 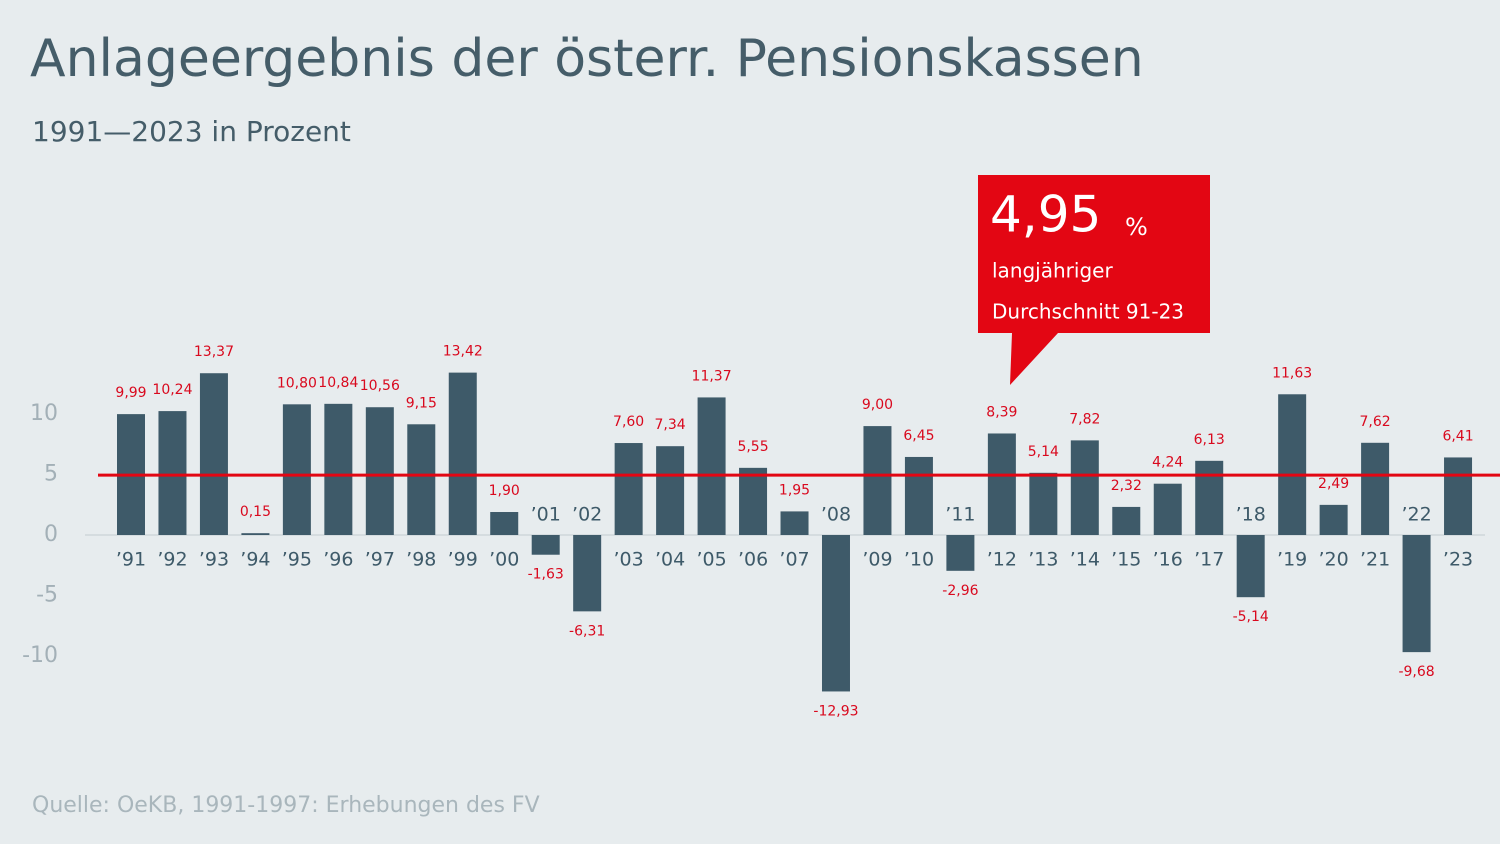 I want to click on value-label: 1,90, so click(x=504, y=491).